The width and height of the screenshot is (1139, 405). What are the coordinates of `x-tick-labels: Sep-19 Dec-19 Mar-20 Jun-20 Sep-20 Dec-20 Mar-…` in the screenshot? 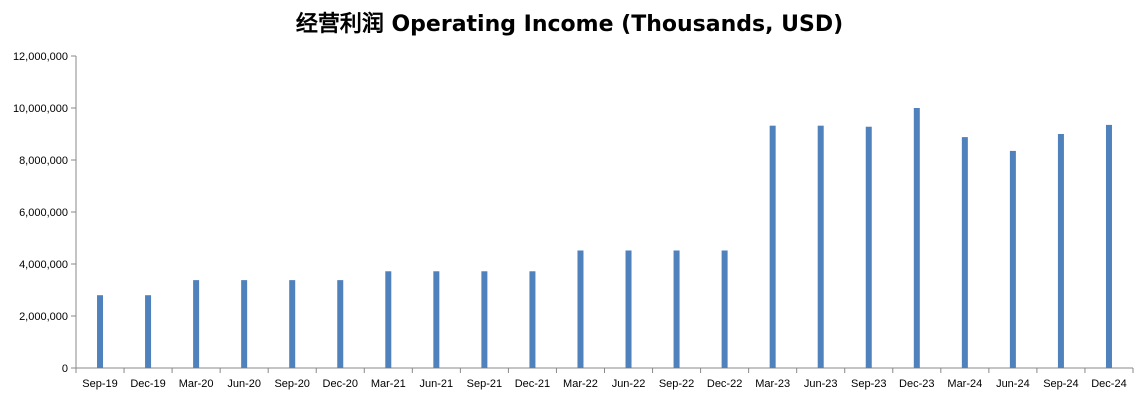 It's located at (604, 384).